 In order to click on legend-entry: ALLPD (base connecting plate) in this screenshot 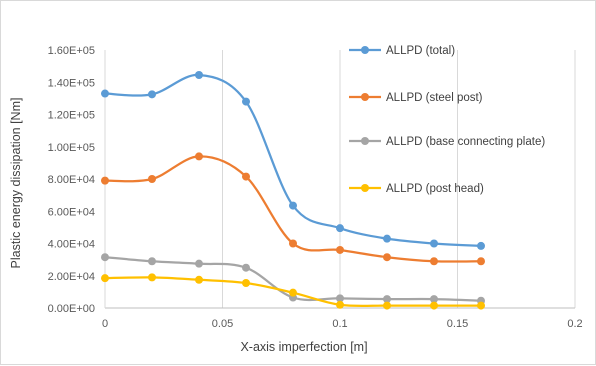, I will do `click(447, 142)`.